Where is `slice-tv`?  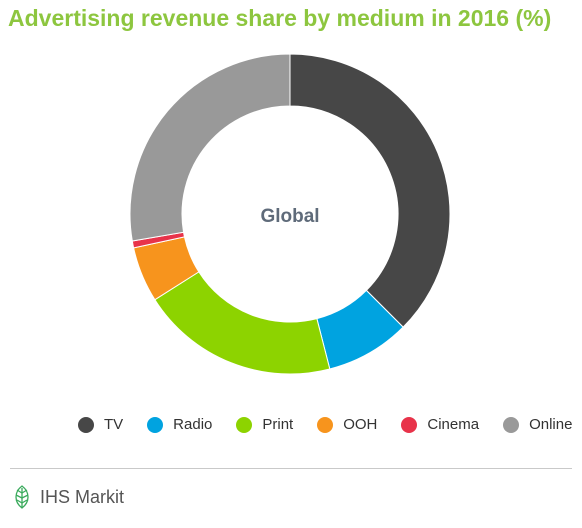 slice-tv is located at coordinates (370, 190).